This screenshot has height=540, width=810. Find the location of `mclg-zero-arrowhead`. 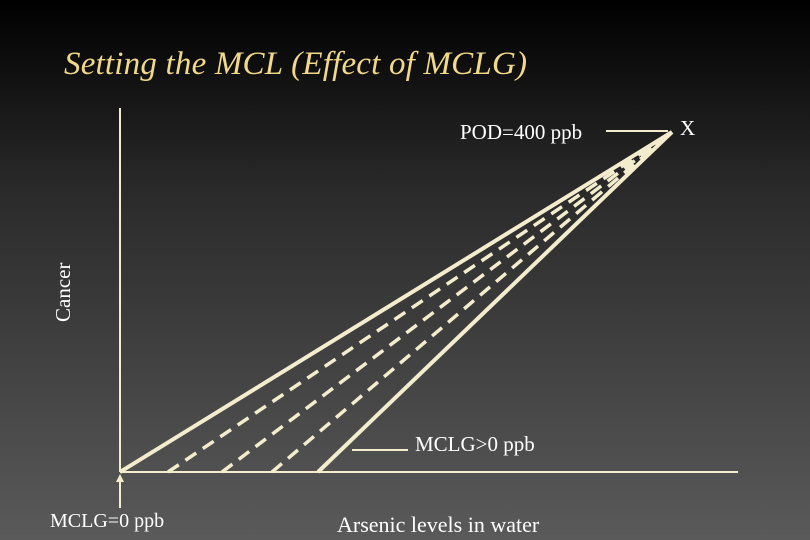

mclg-zero-arrowhead is located at coordinates (120, 478).